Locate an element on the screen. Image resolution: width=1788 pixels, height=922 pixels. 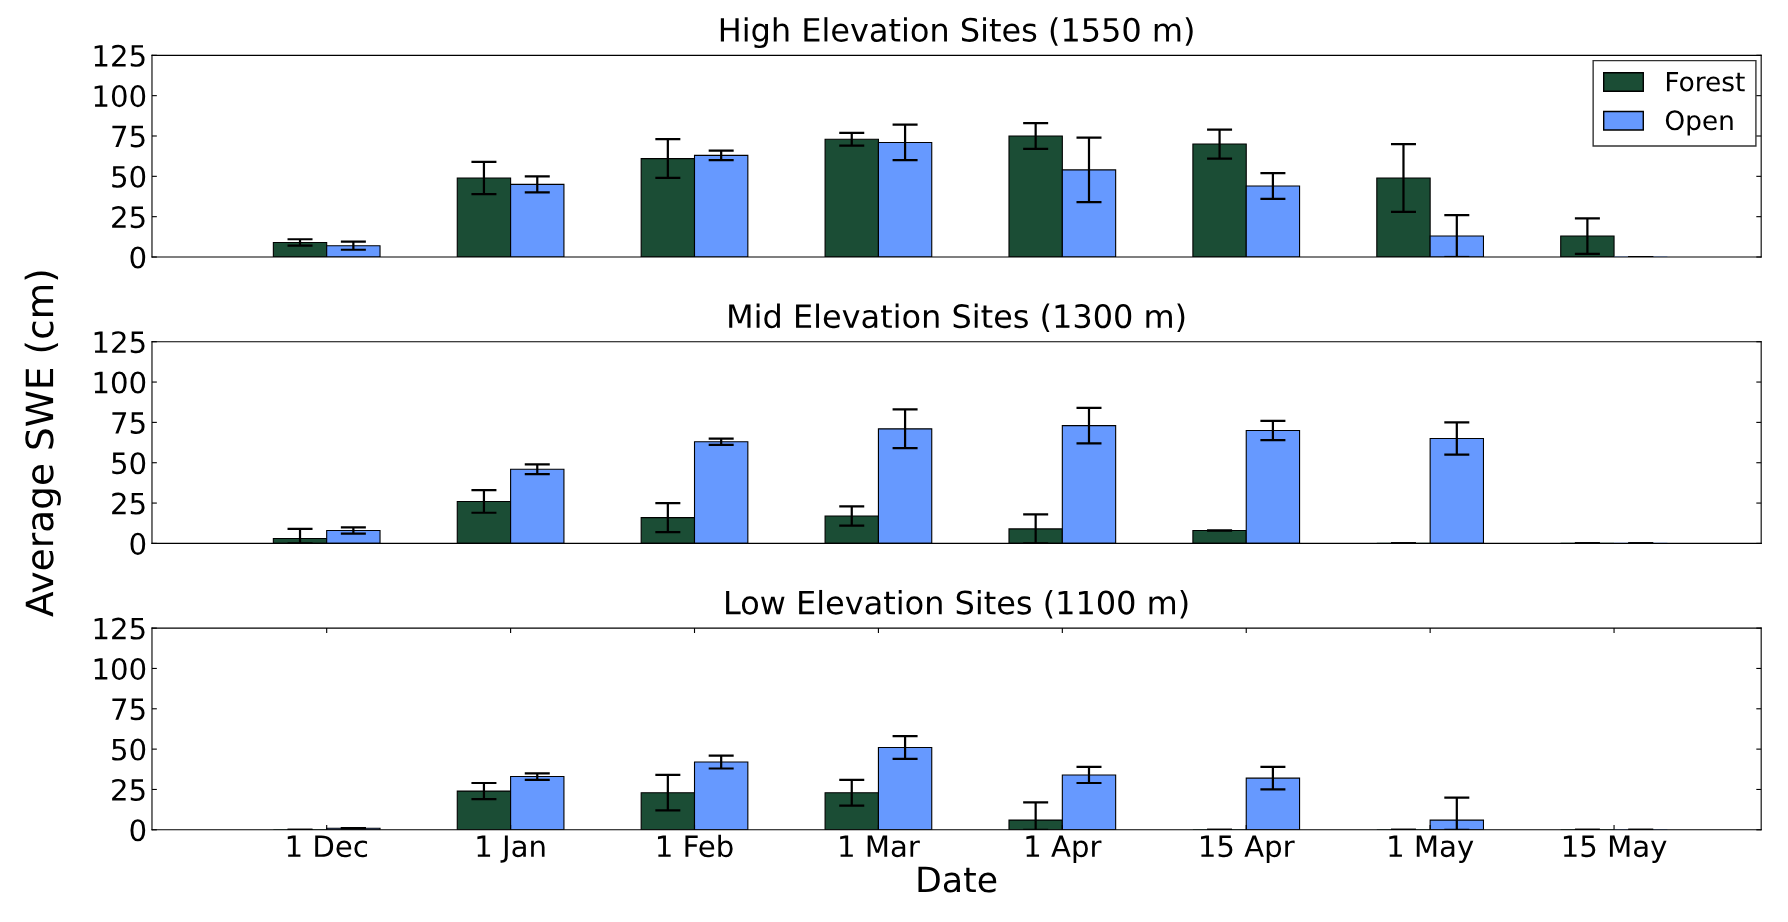
x-tick-label: 1 Apr is located at coordinates (1064, 849).